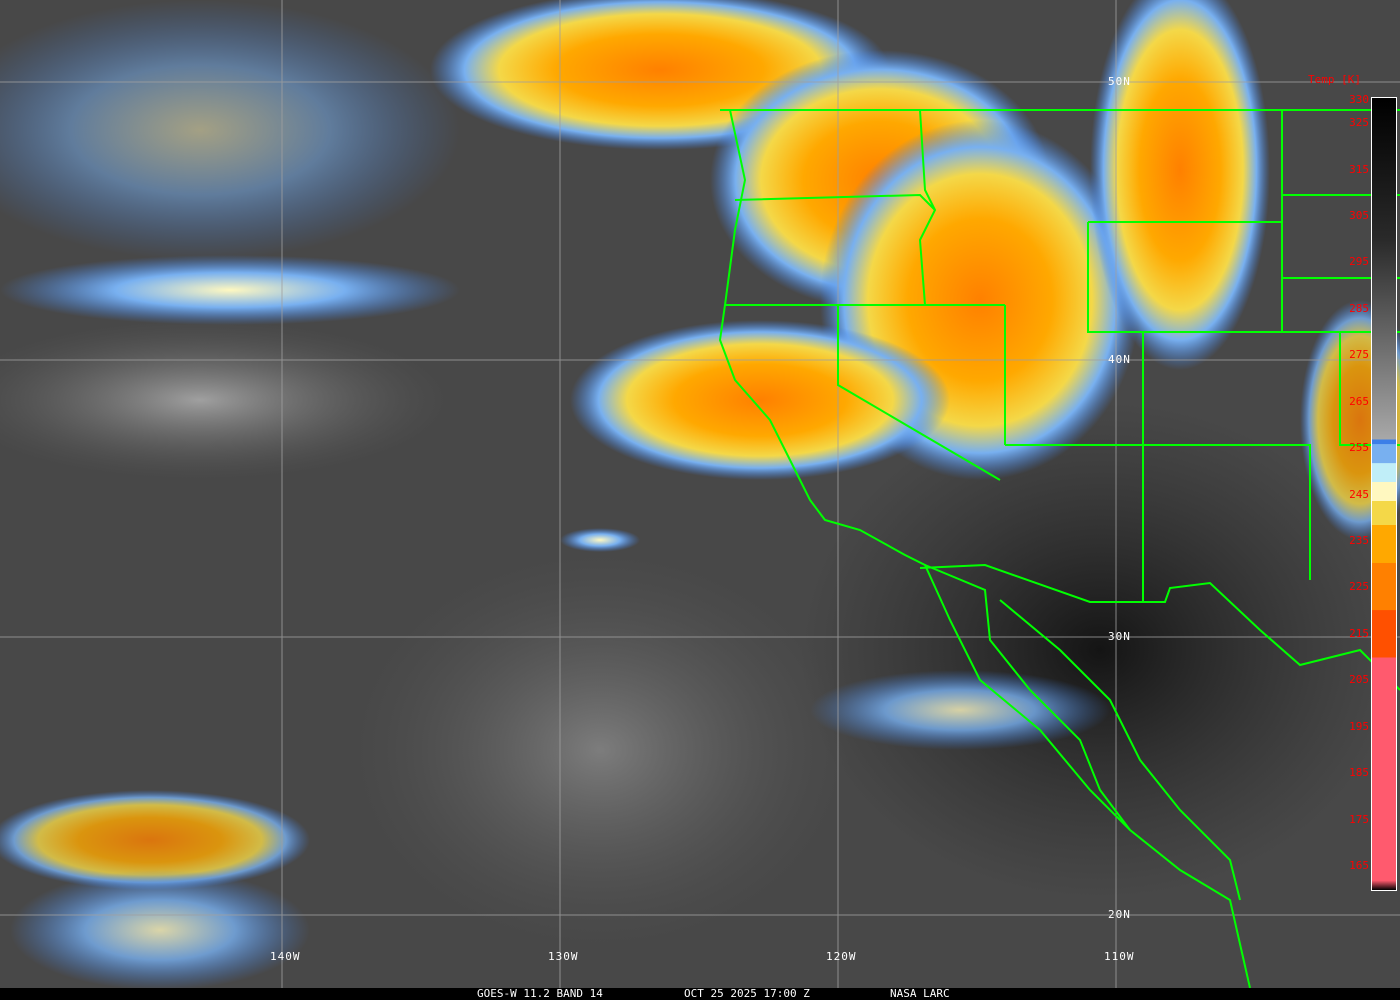 The height and width of the screenshot is (1000, 1400). Describe the element at coordinates (285, 956) in the screenshot. I see `longitude-label: 140W` at that location.